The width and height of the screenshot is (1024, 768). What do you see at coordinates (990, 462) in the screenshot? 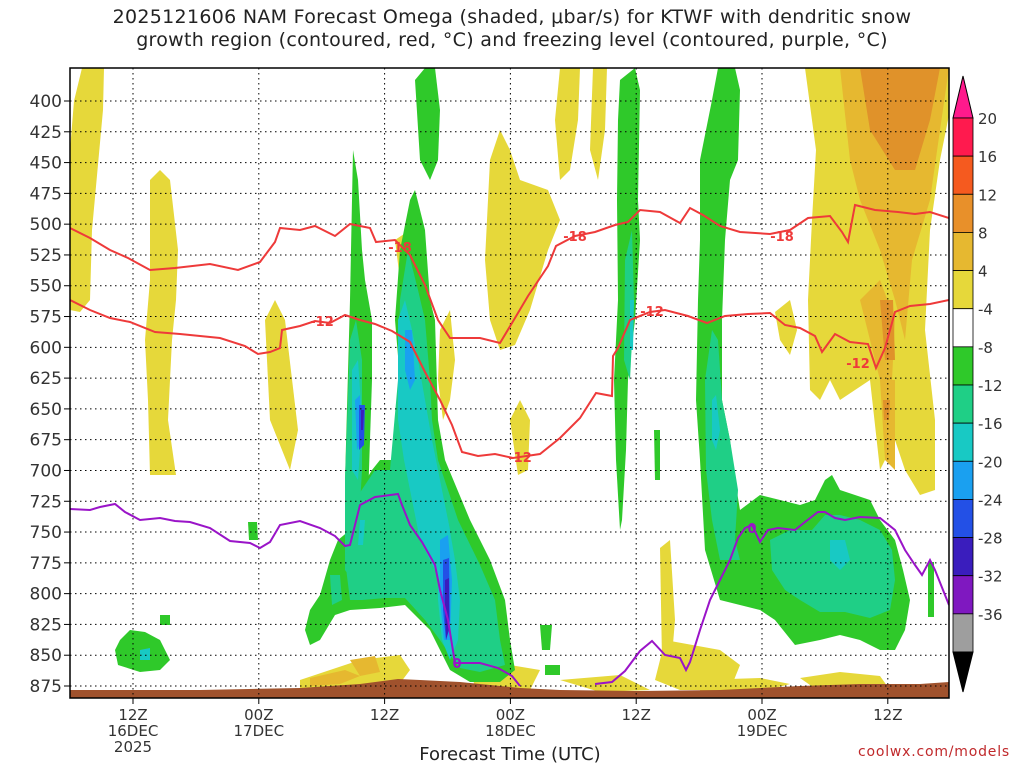
I see `colorbar-label-10: -20` at bounding box center [990, 462].